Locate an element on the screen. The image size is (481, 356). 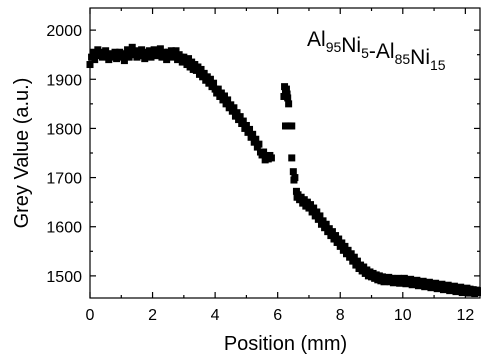
y-tick-label: 1900 is located at coordinates (64, 80).